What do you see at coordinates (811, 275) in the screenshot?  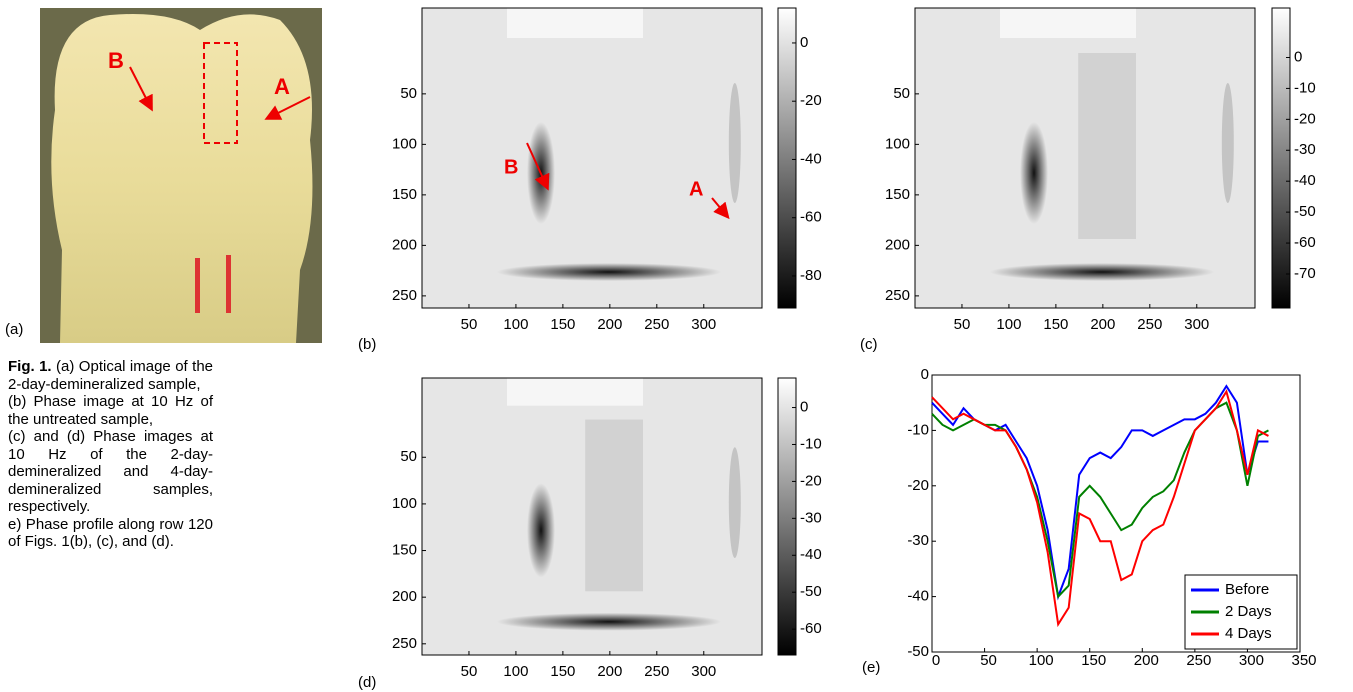 I see `colorbar-tick-label: -80` at bounding box center [811, 275].